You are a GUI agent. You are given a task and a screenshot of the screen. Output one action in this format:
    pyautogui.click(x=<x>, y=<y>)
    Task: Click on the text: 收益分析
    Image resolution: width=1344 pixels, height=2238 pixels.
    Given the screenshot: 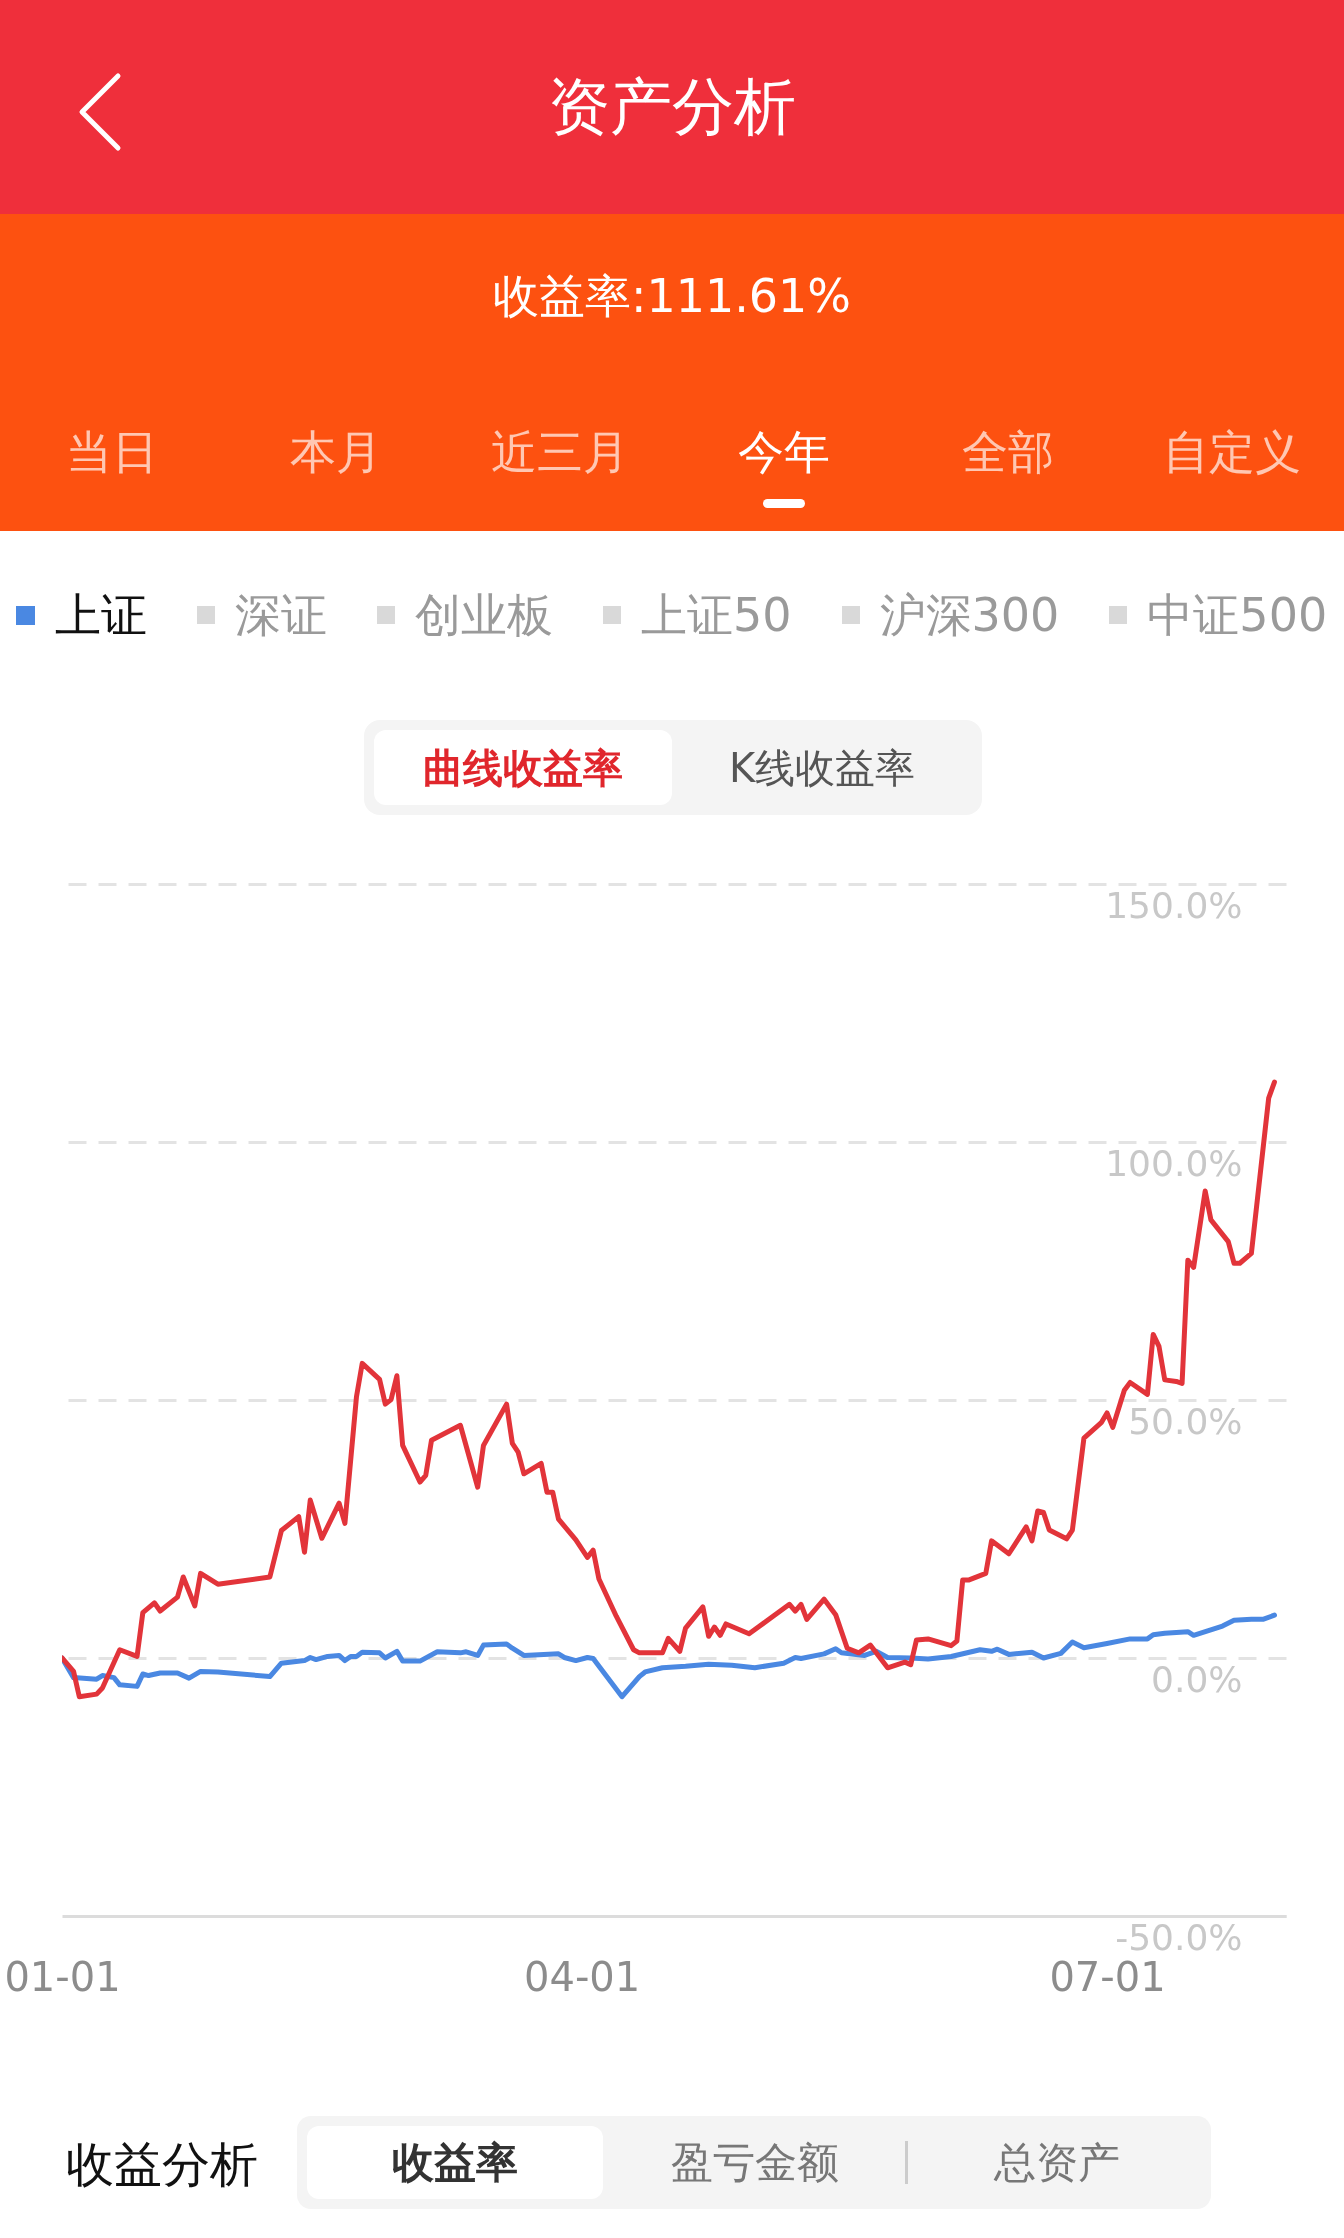 What is the action you would take?
    pyautogui.click(x=162, y=2164)
    